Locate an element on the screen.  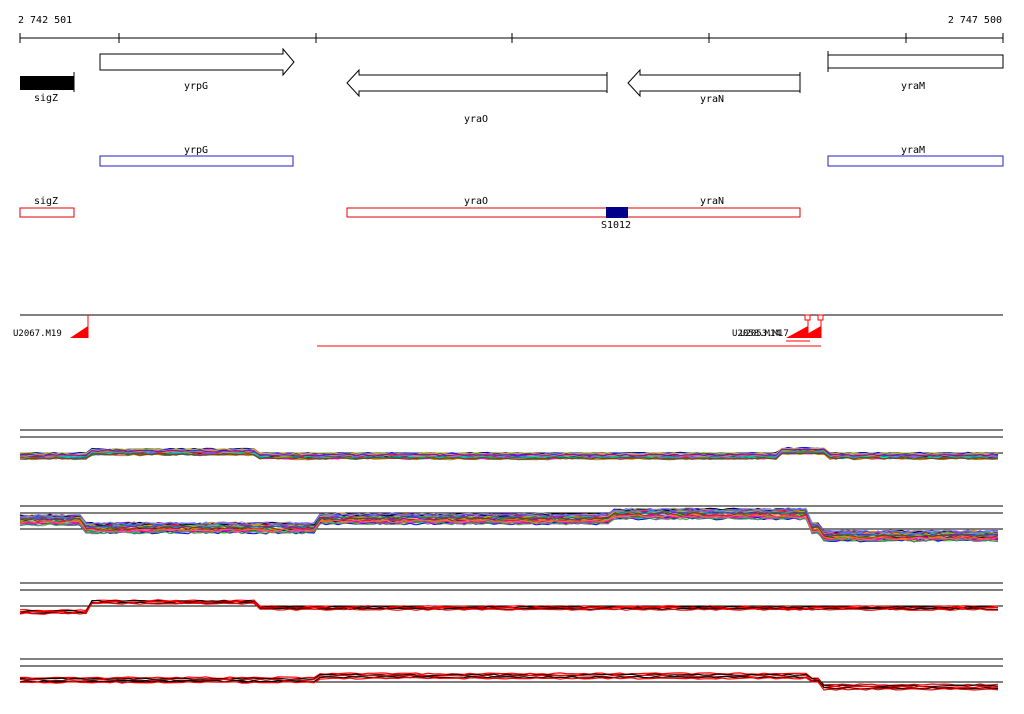
blue-annotation-track: yrpG yraM is located at coordinates (551, 156).